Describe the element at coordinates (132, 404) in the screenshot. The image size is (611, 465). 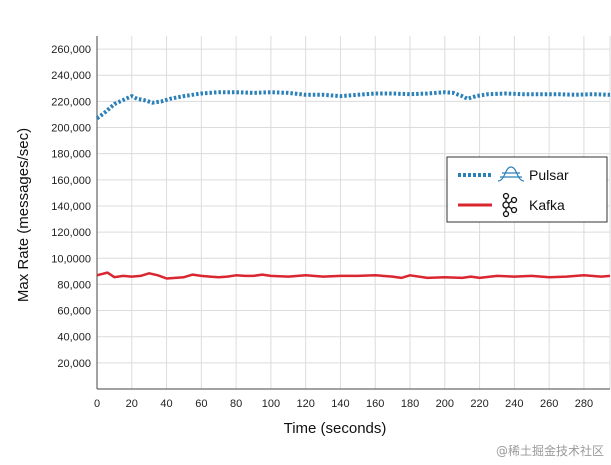
I see `x-tick-label: 20` at that location.